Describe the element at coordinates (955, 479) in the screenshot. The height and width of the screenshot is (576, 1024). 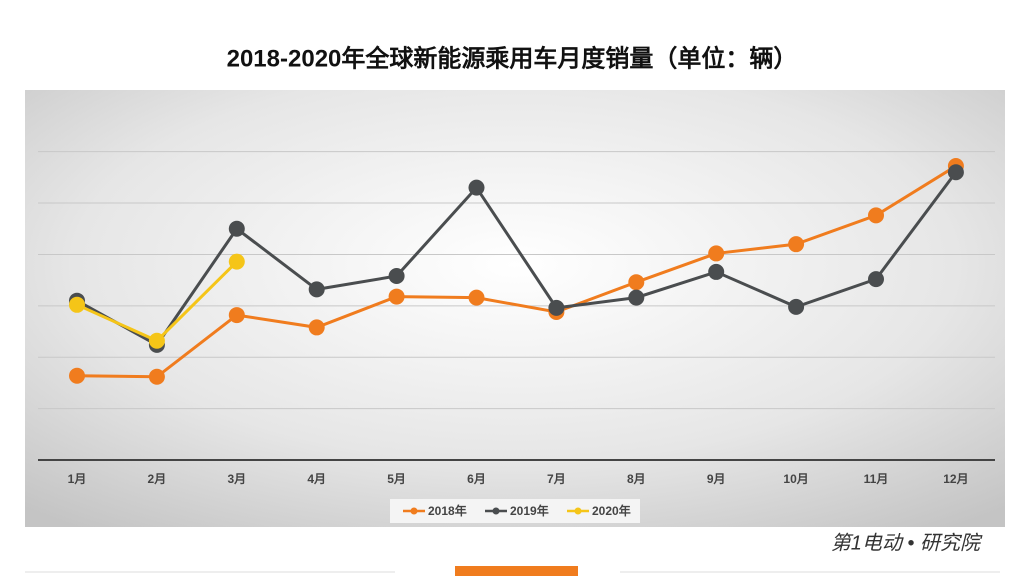
I see `x-tick-label: 12月` at that location.